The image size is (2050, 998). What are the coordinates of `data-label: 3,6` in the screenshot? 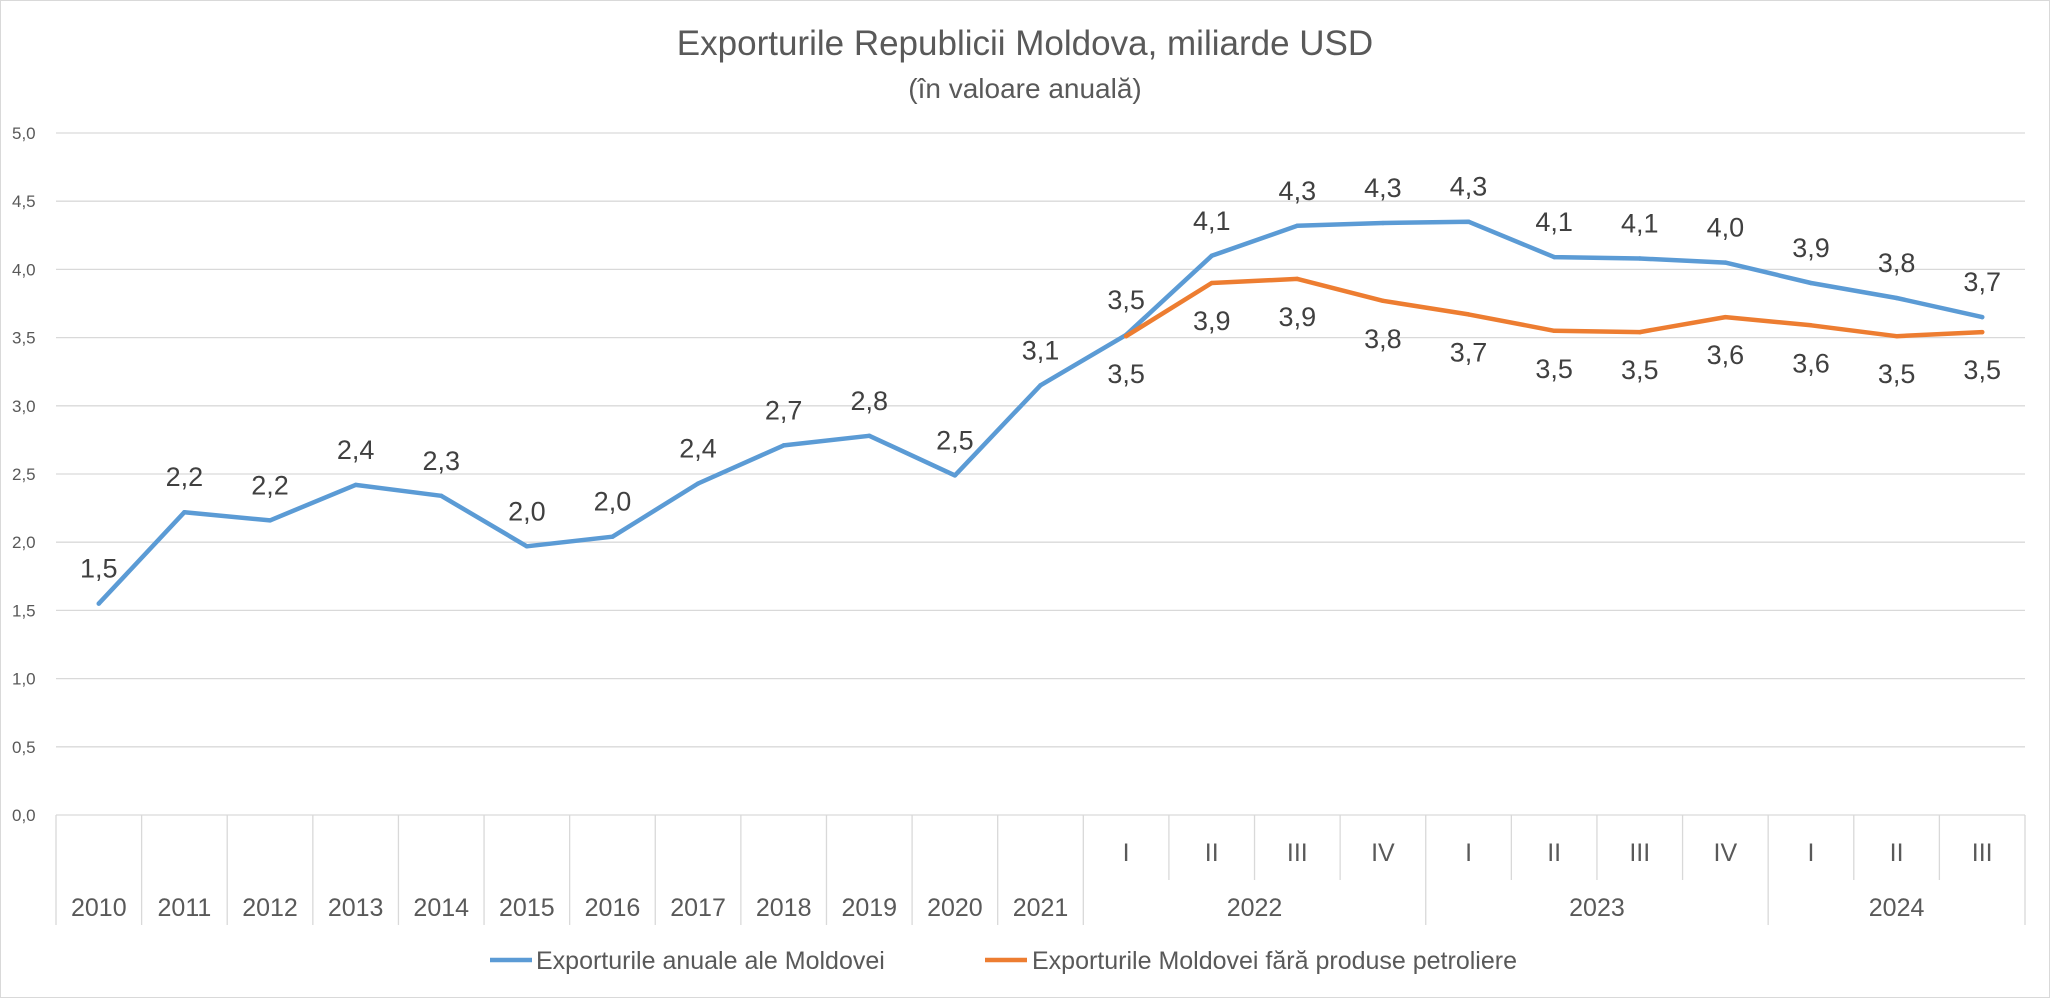 It's located at (1811, 363).